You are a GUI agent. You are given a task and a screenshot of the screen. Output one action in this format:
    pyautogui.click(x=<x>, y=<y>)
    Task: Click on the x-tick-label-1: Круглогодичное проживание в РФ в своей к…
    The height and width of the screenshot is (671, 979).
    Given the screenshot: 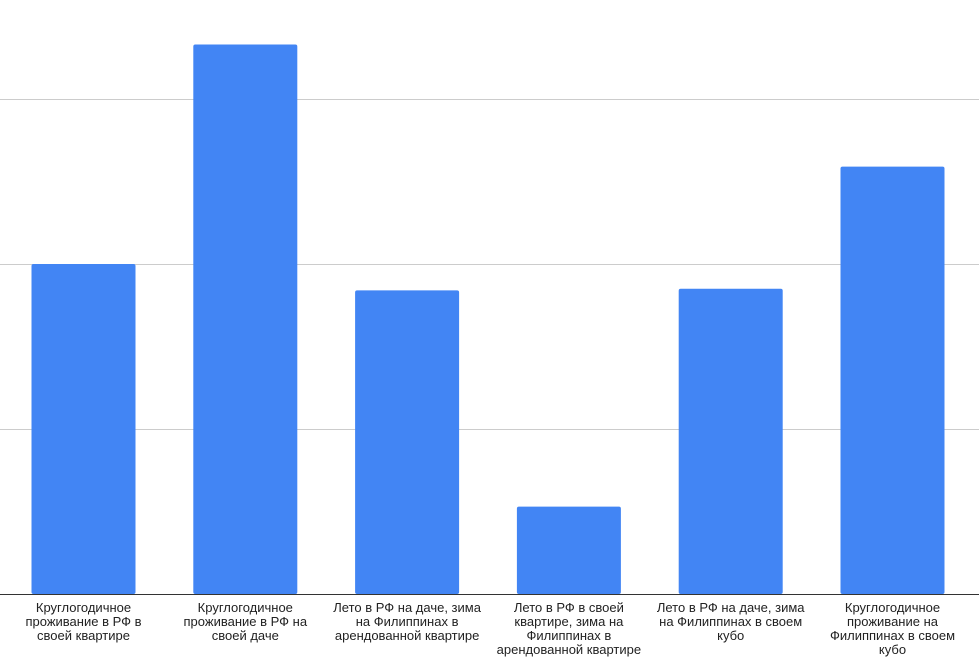 What is the action you would take?
    pyautogui.click(x=83, y=621)
    